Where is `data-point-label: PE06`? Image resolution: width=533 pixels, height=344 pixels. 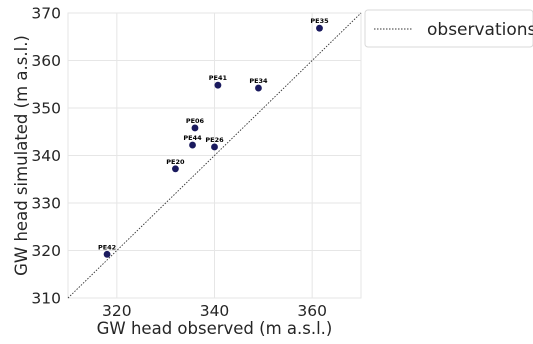 data-point-label: PE06 is located at coordinates (195, 121).